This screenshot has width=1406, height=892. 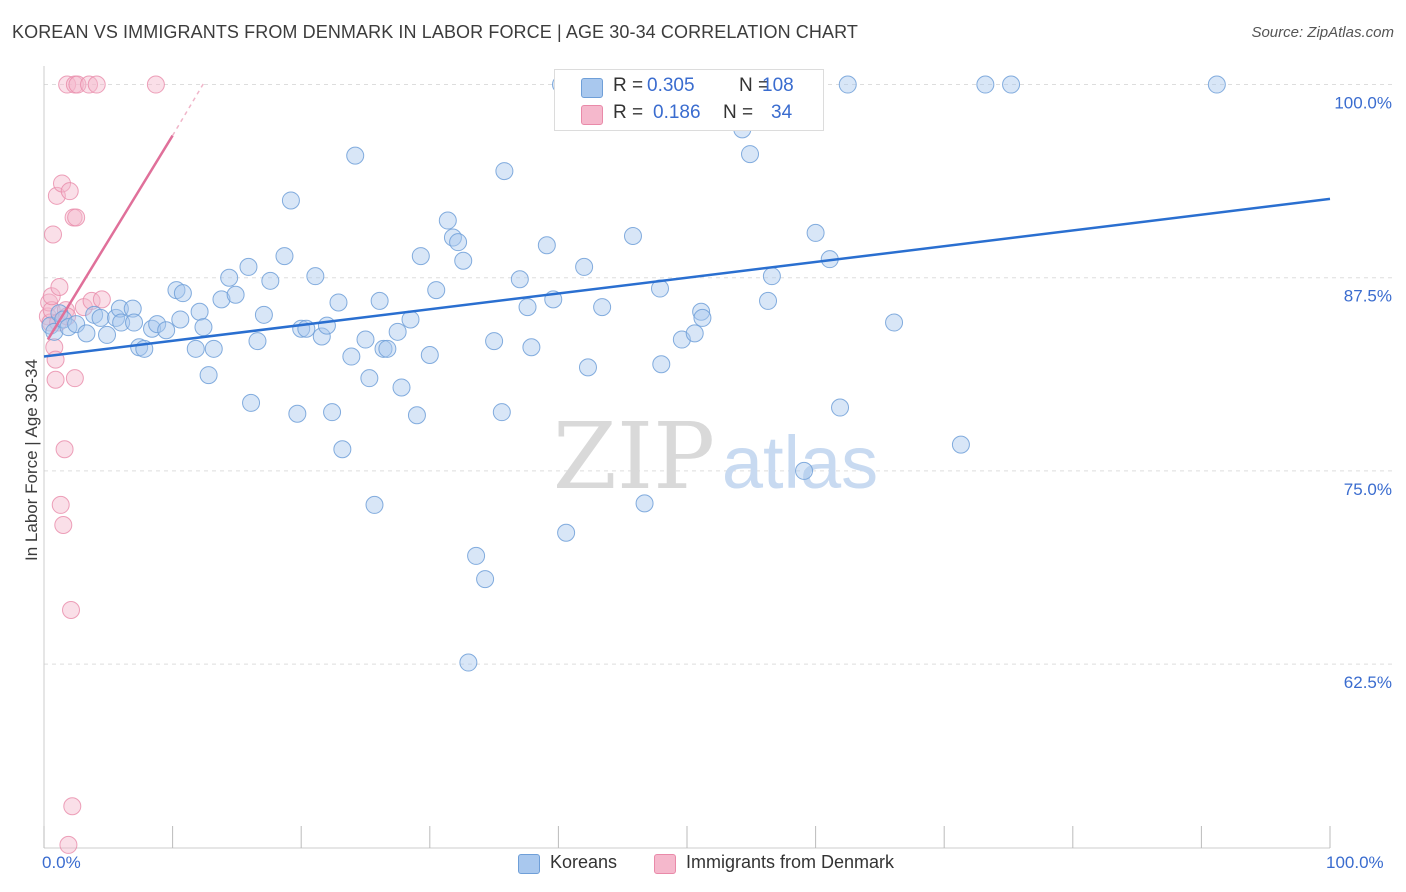 What do you see at coordinates (1363, 393) in the screenshot?
I see `y-tick-labels: 100.0% 87.5% 75.0% 62.5%` at bounding box center [1363, 393].